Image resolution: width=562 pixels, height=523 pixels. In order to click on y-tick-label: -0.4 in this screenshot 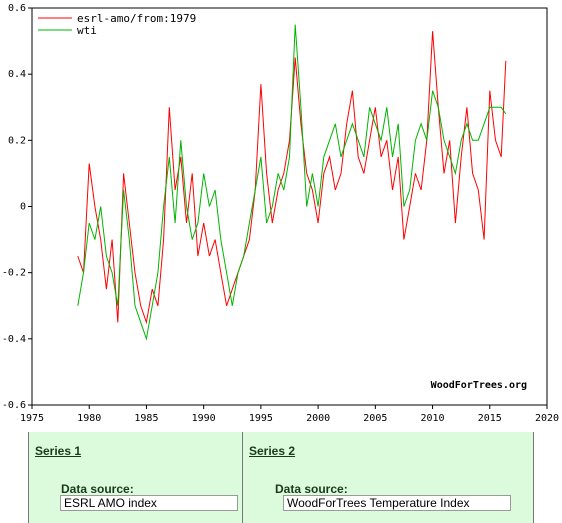, I will do `click(14, 339)`.